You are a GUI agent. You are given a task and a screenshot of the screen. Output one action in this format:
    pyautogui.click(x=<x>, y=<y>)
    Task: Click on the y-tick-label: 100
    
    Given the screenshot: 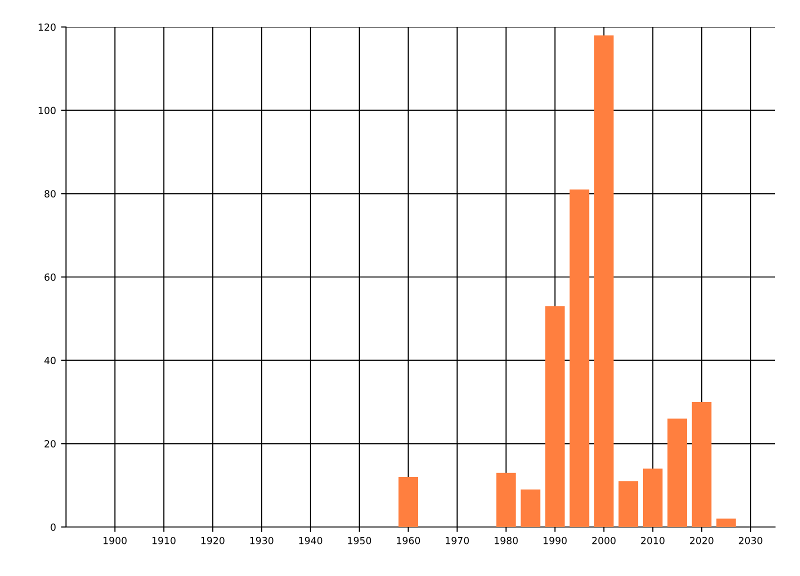 What is the action you would take?
    pyautogui.click(x=47, y=110)
    